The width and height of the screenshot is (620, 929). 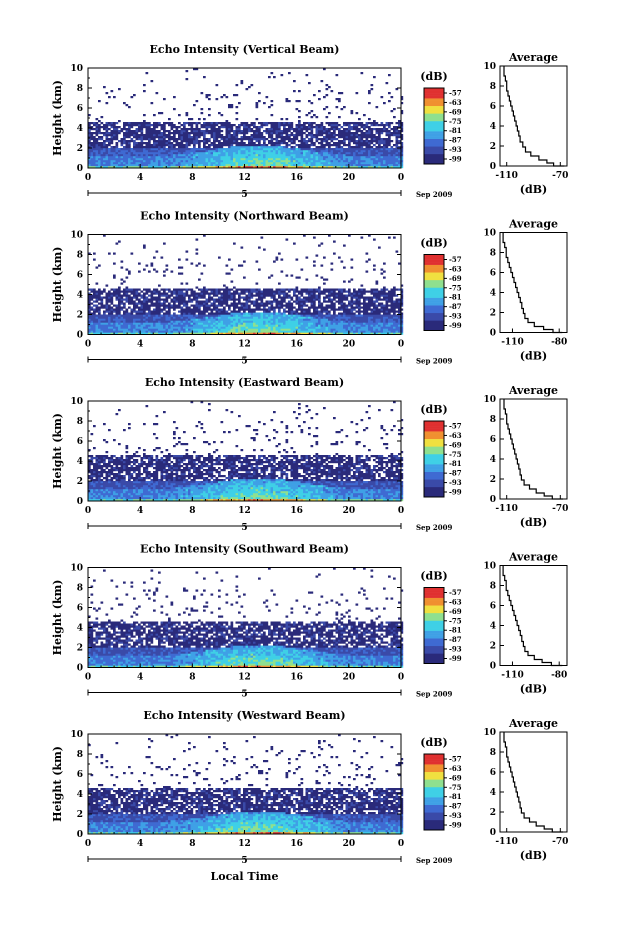 I want to click on x-tick-label: 16, so click(x=296, y=678).